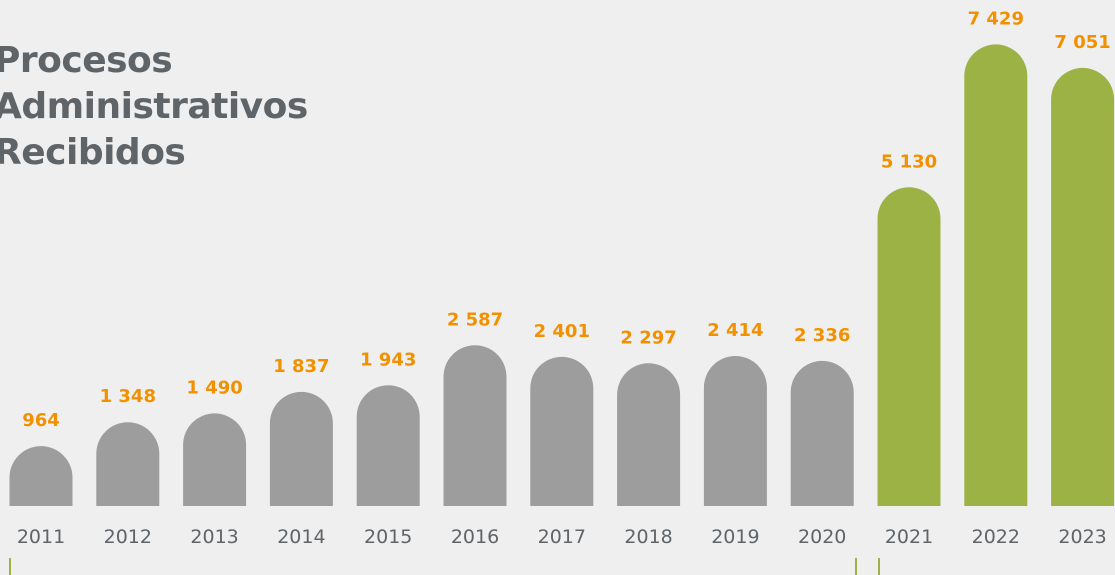 The width and height of the screenshot is (1115, 575). I want to click on bar-2022, so click(996, 275).